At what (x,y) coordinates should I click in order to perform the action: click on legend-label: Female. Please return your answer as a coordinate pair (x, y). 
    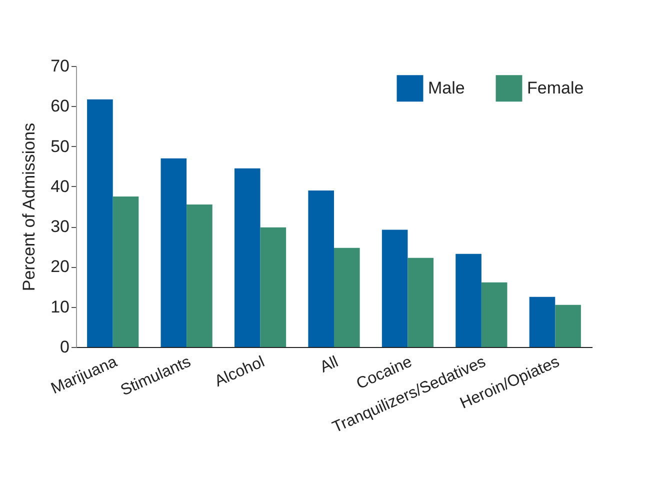
    Looking at the image, I should click on (555, 88).